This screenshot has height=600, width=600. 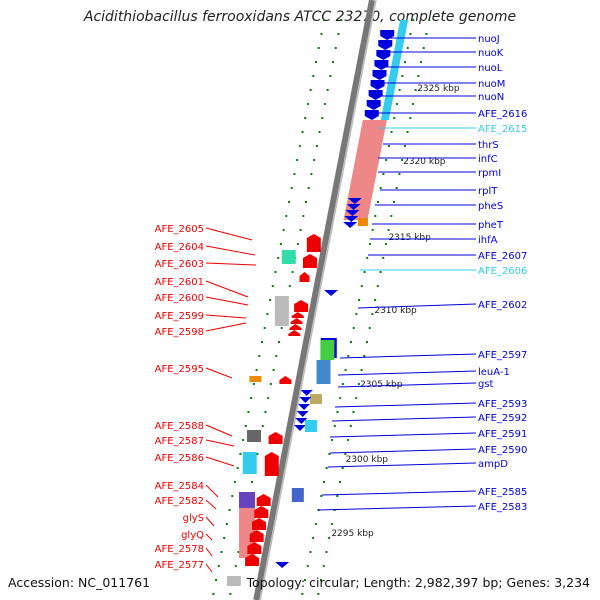 What do you see at coordinates (491, 53) in the screenshot?
I see `right-gene-label: nuoK` at bounding box center [491, 53].